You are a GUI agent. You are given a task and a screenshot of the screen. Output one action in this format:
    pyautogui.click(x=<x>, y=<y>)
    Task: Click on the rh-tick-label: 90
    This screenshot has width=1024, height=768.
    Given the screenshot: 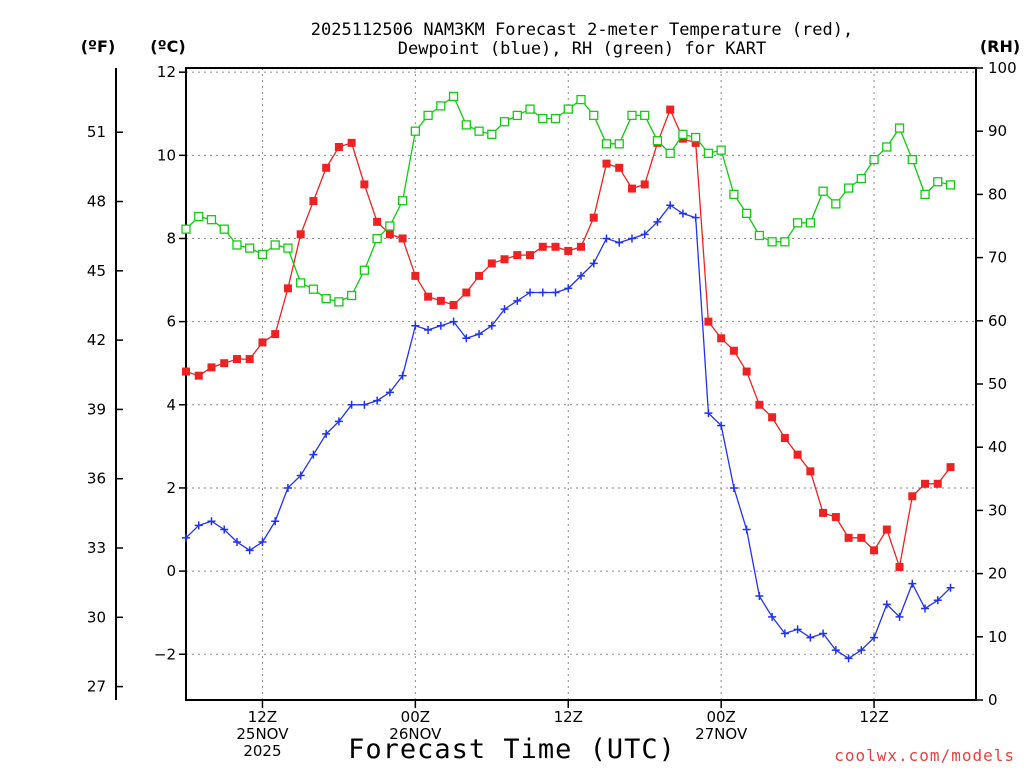 What is the action you would take?
    pyautogui.click(x=997, y=131)
    